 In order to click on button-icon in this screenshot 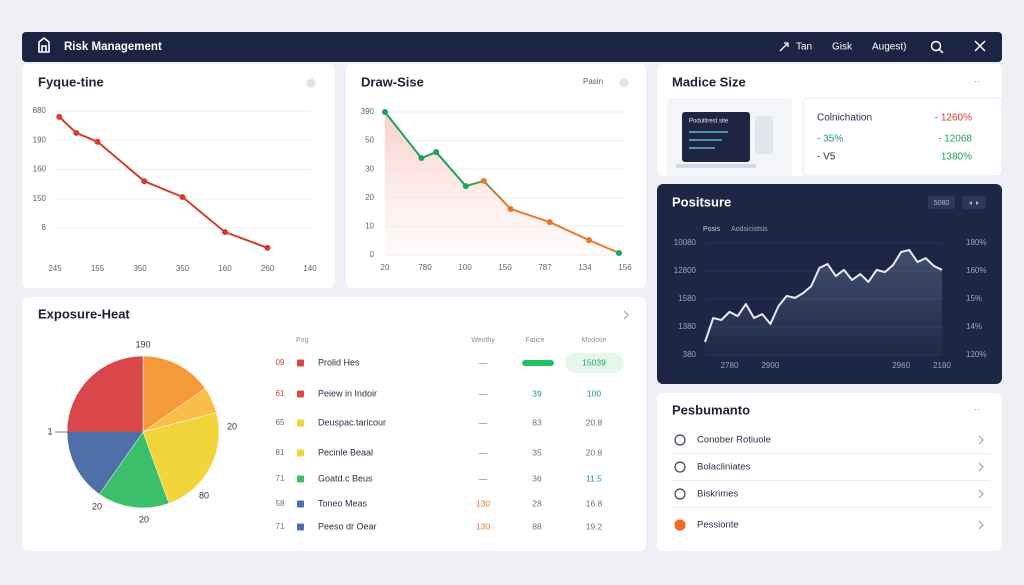, I will do `click(974, 203)`.